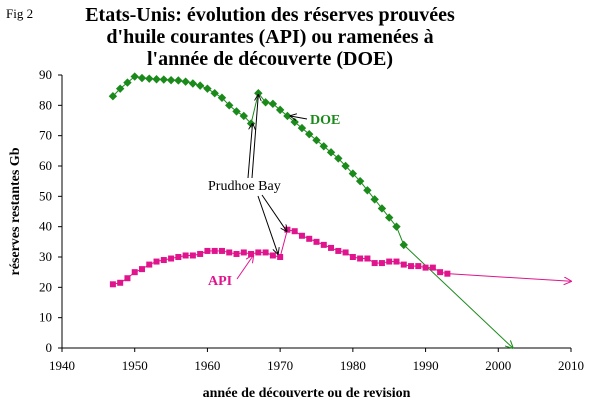  I want to click on x-tick-label: 1990, so click(426, 365).